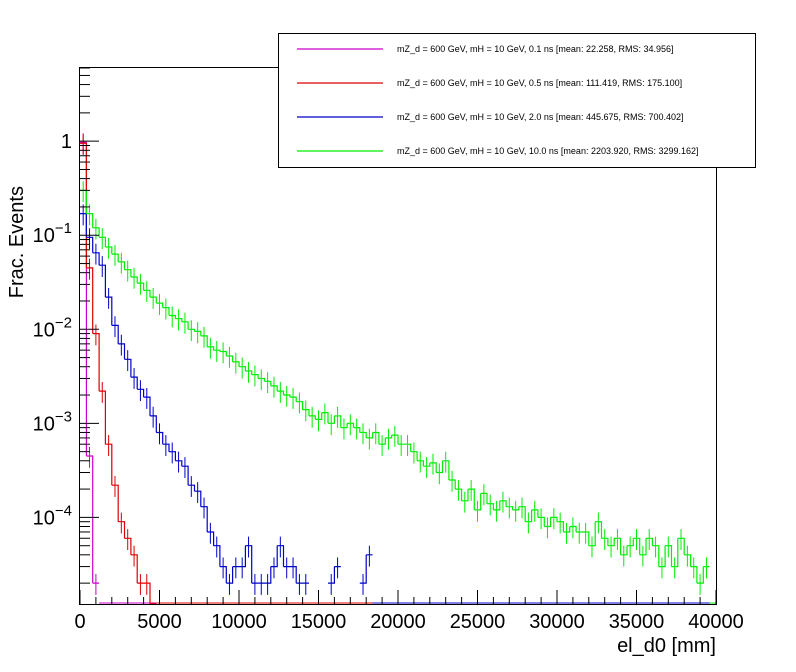 This screenshot has width=796, height=672. Describe the element at coordinates (79, 622) in the screenshot. I see `x-tick-label: 0` at that location.